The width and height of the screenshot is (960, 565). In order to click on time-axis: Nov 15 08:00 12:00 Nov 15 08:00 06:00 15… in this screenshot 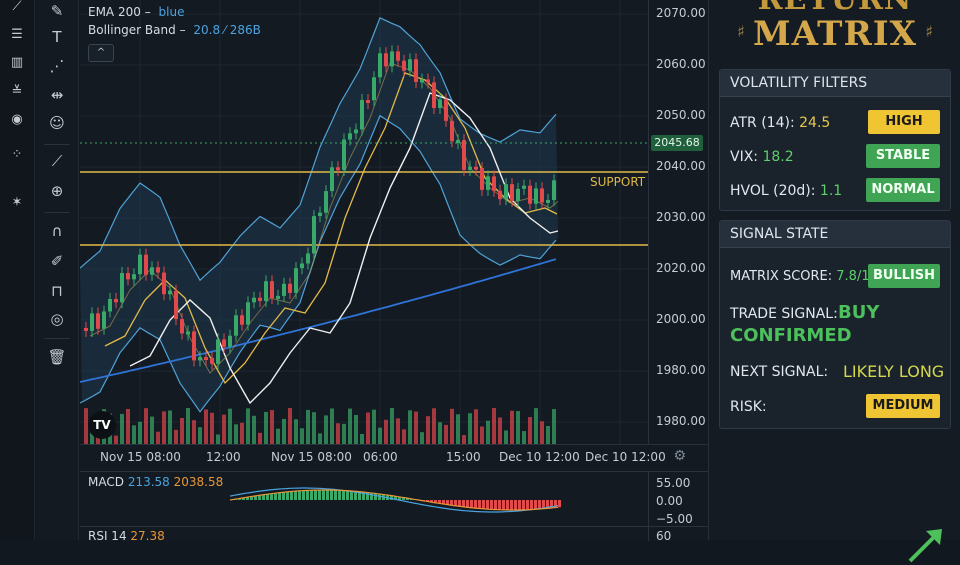, I will do `click(394, 457)`.